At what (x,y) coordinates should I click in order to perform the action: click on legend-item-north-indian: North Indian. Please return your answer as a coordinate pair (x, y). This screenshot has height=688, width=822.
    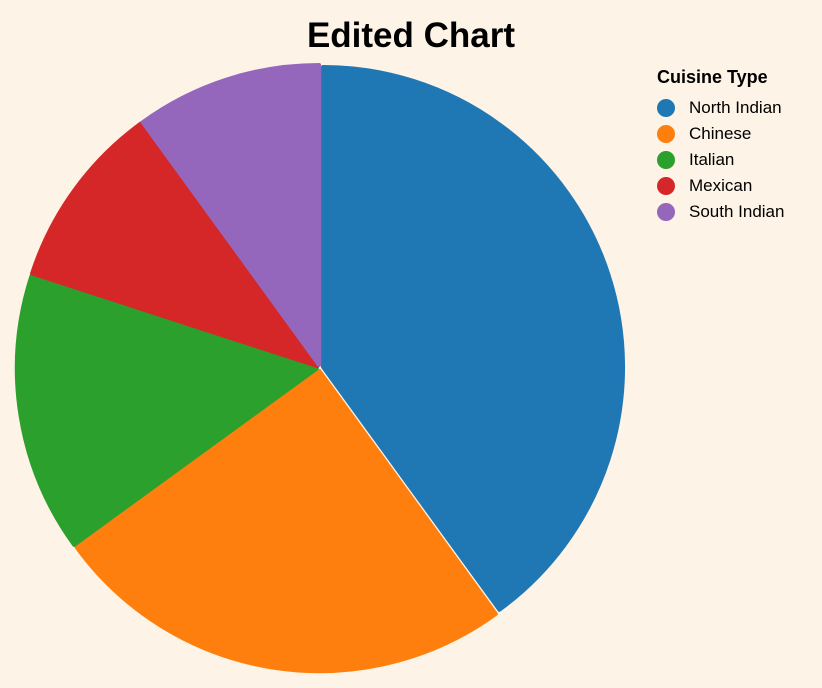
    Looking at the image, I should click on (720, 108).